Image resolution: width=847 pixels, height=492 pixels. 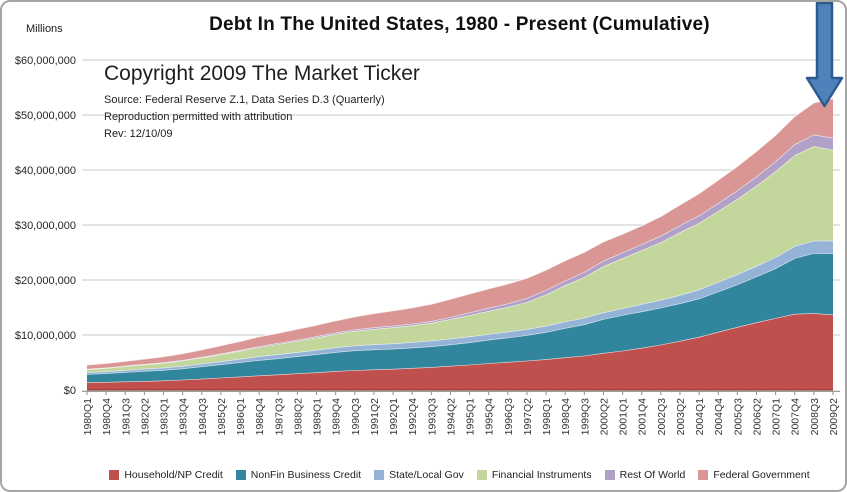 I want to click on x-tick-label: 2007Q4, so click(x=796, y=417).